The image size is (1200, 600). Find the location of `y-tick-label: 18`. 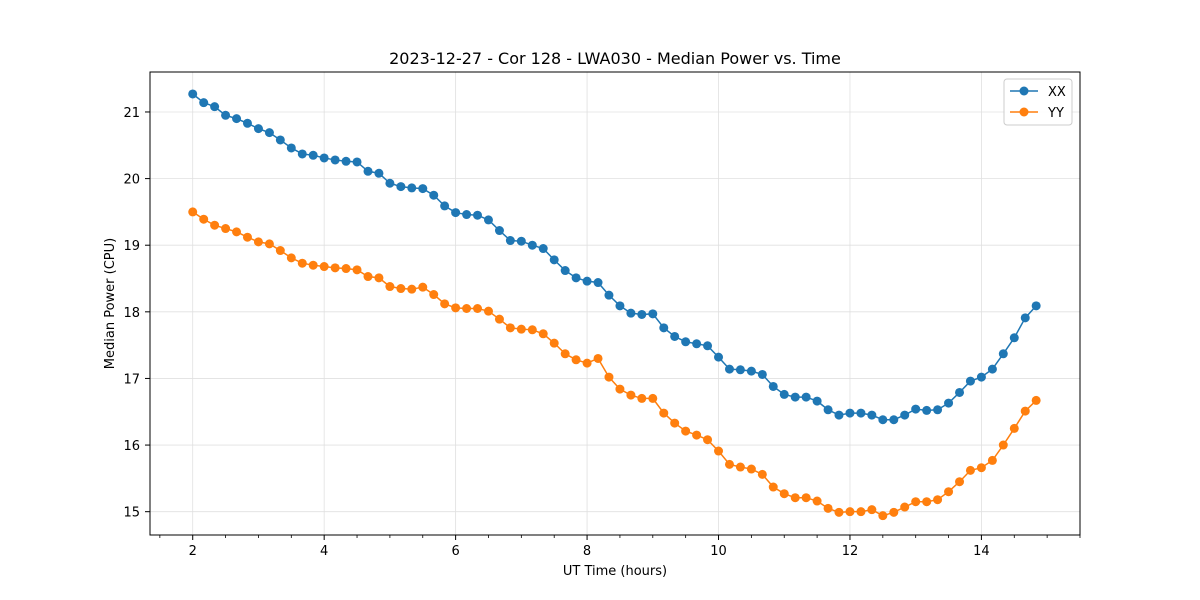

y-tick-label: 18 is located at coordinates (131, 313).